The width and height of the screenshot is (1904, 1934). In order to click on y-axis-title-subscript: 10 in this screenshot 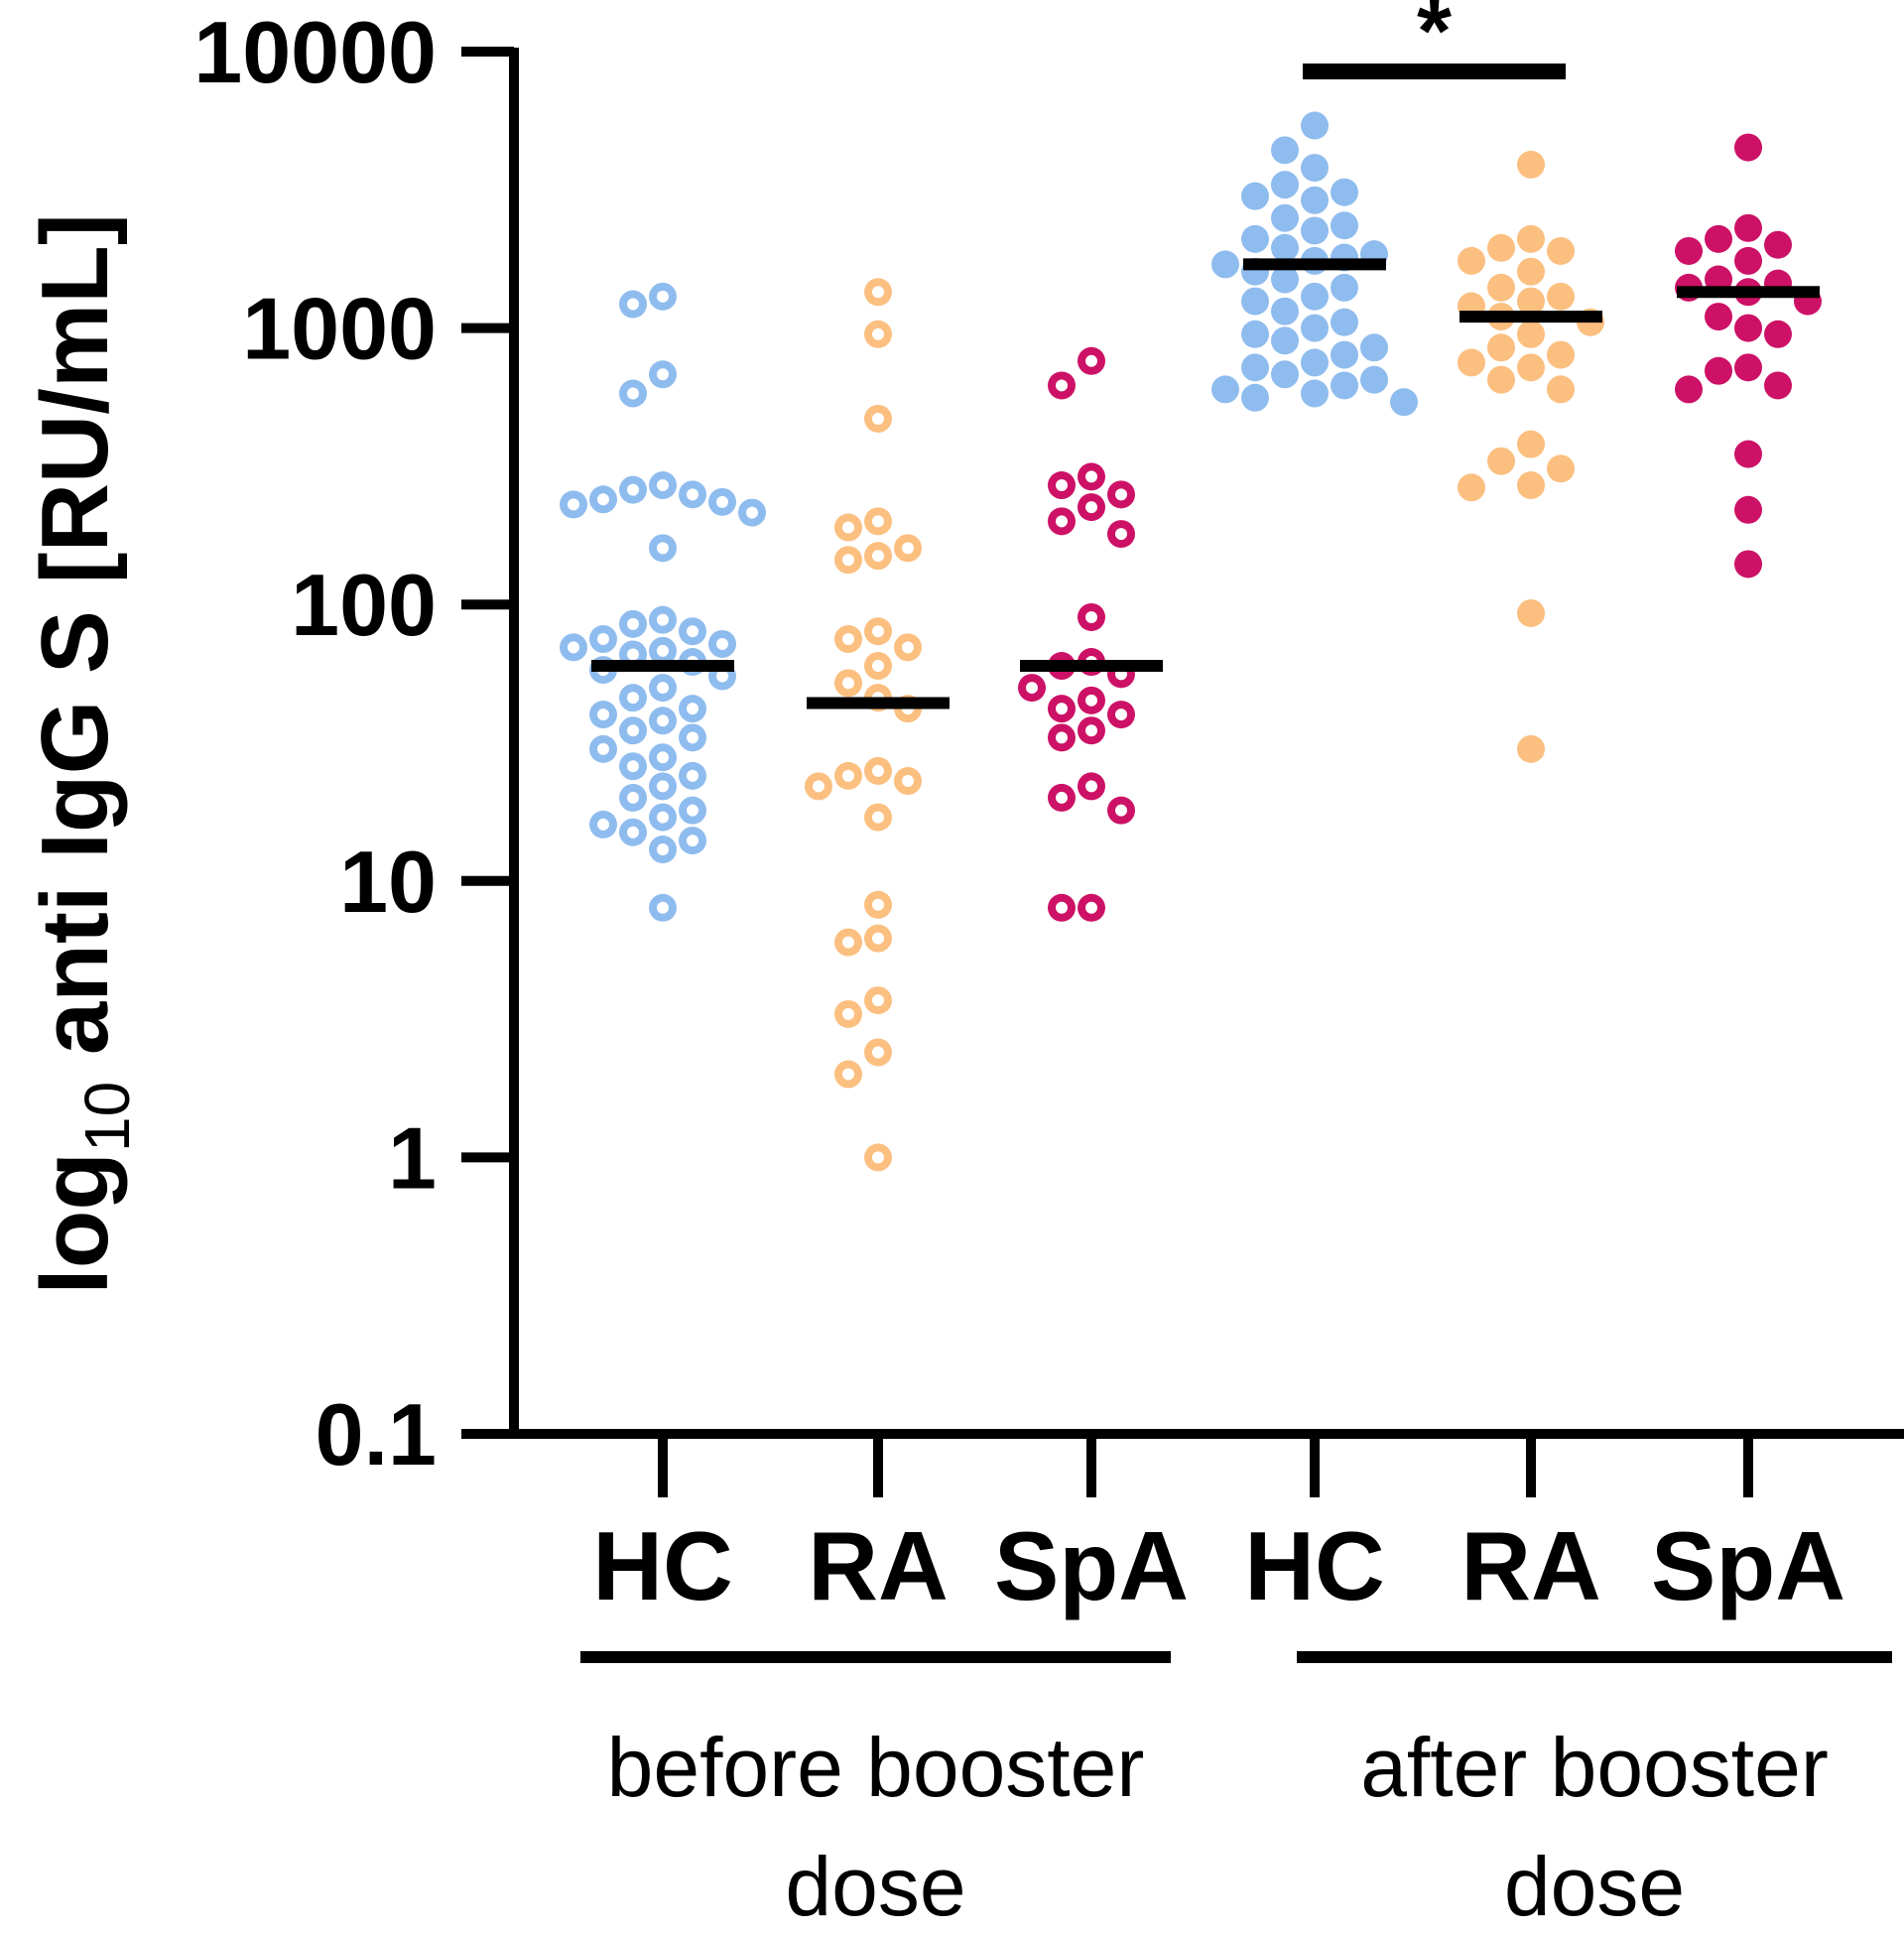, I will do `click(107, 1117)`.